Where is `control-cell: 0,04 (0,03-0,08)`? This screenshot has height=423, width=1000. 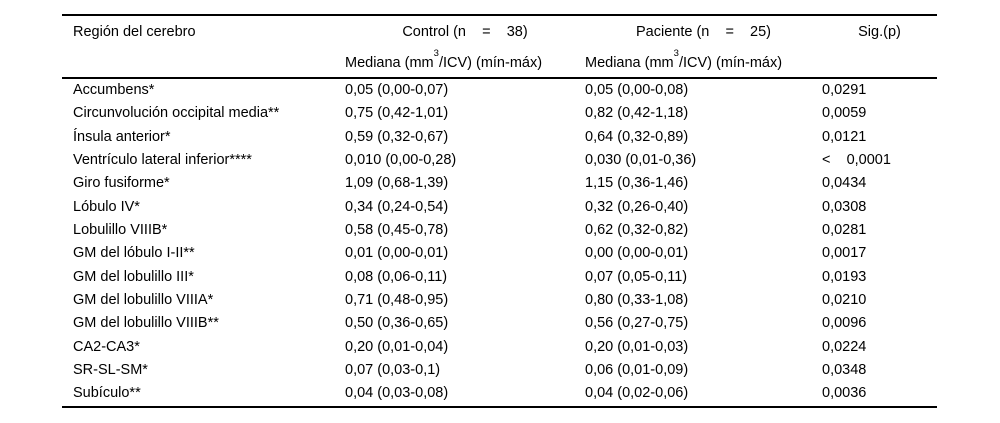
control-cell: 0,04 (0,03-0,08) is located at coordinates (397, 393).